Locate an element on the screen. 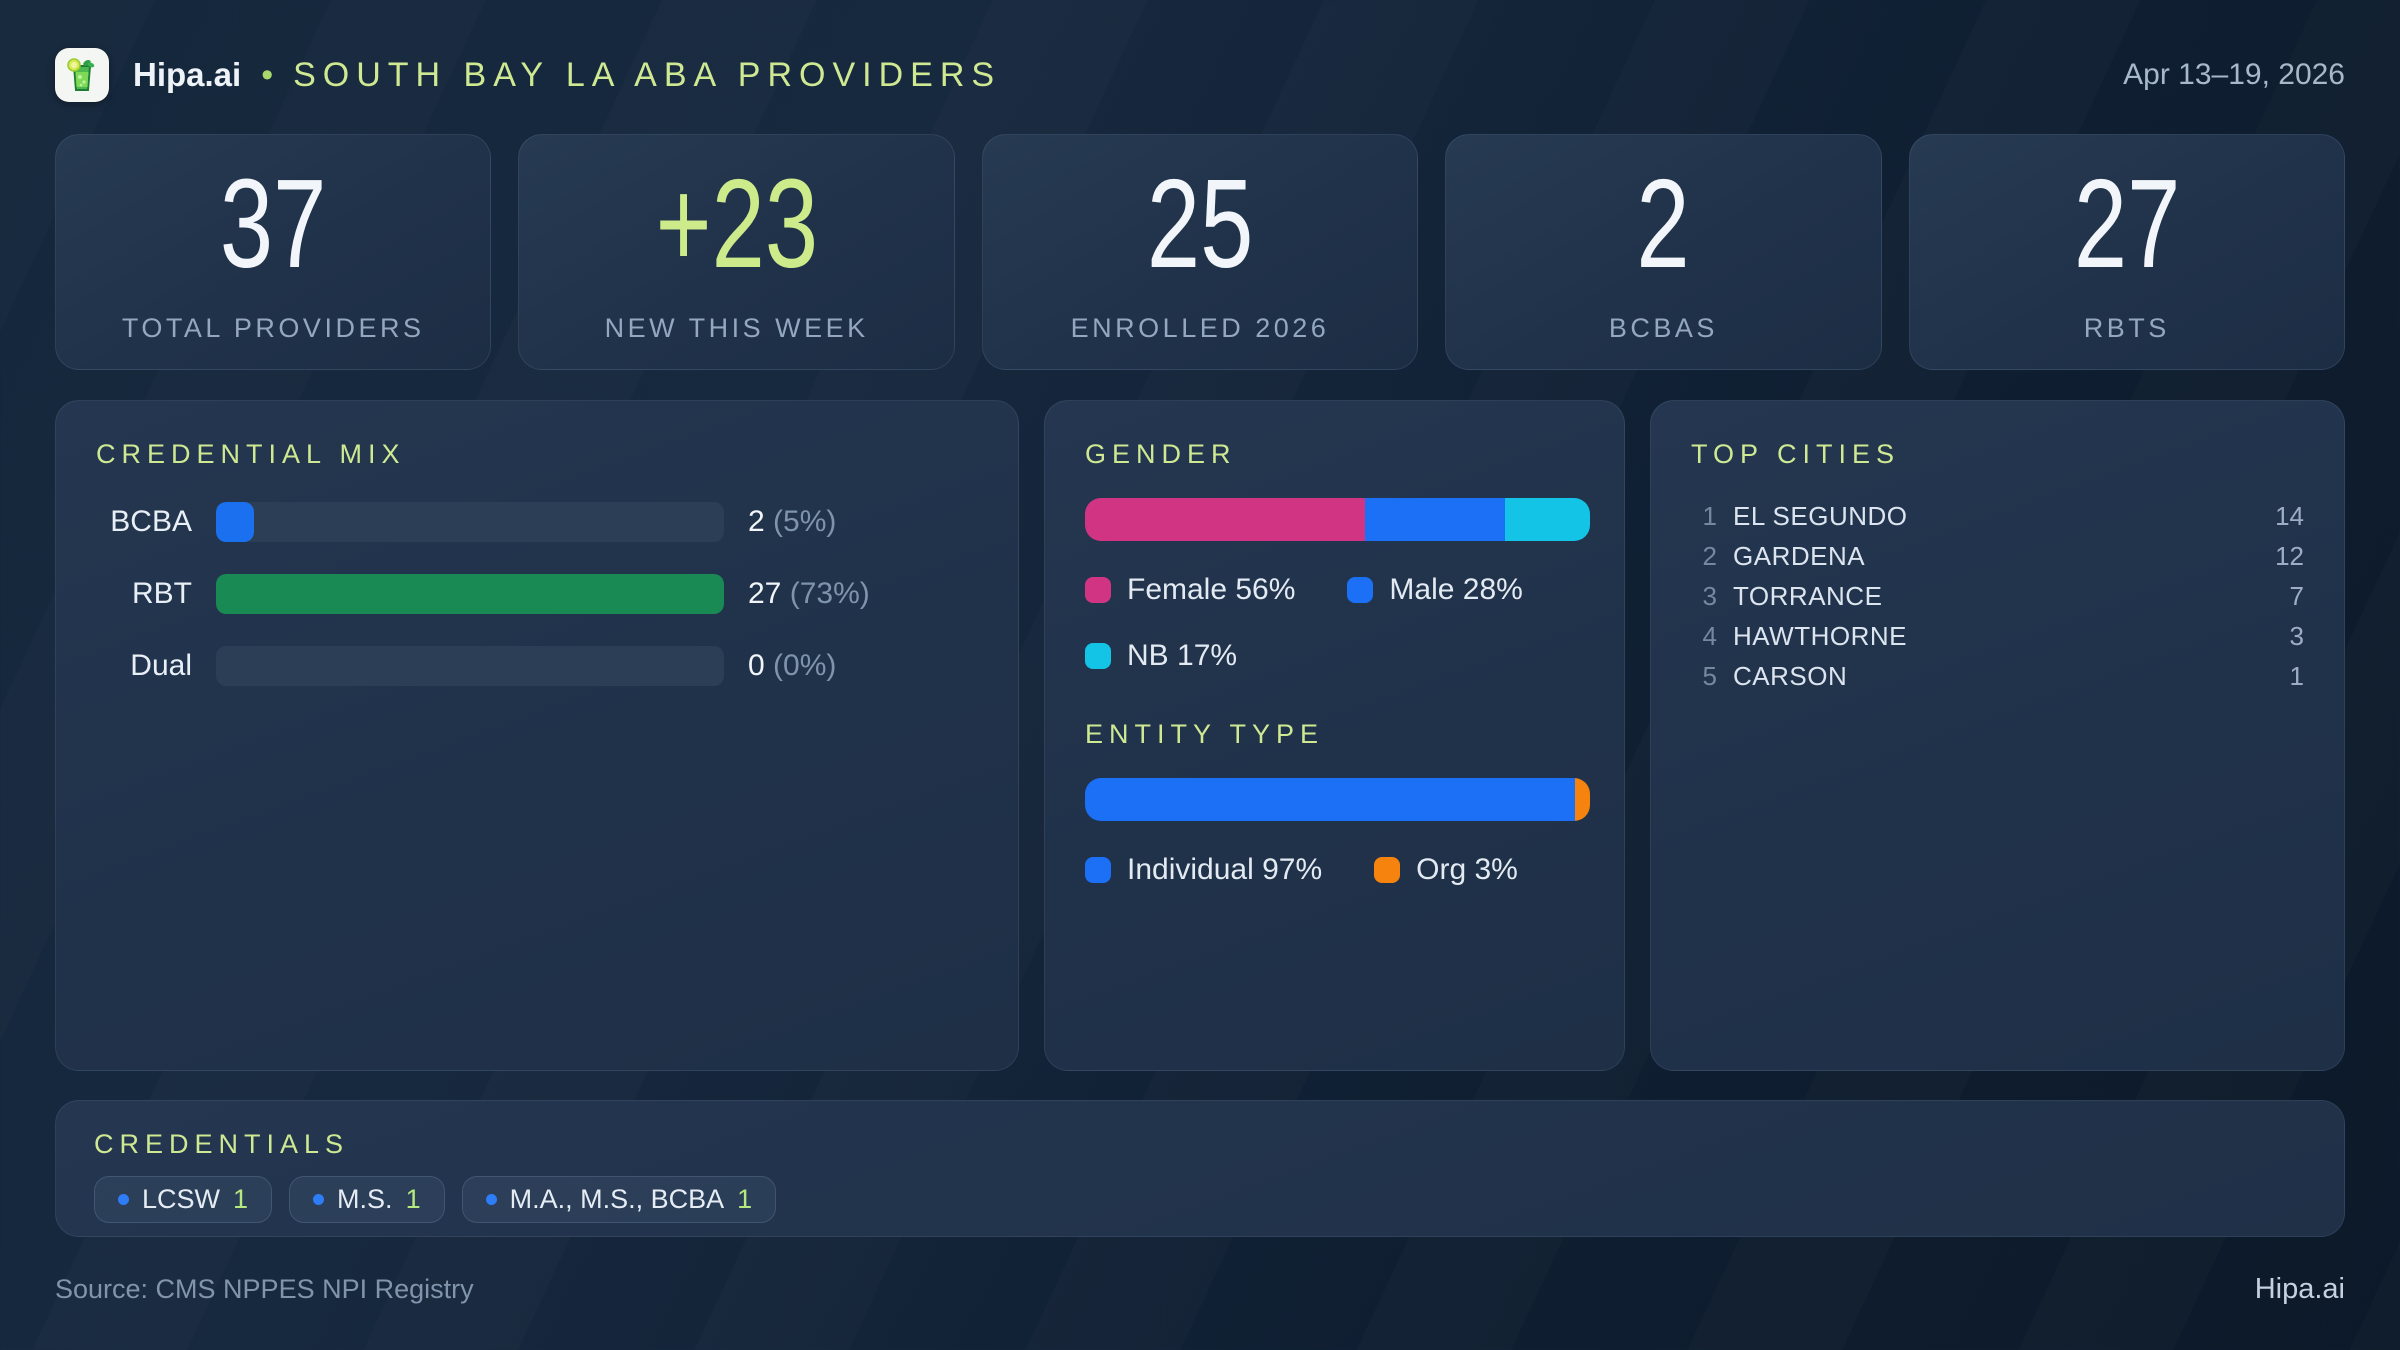  city-count: 1 is located at coordinates (2296, 675).